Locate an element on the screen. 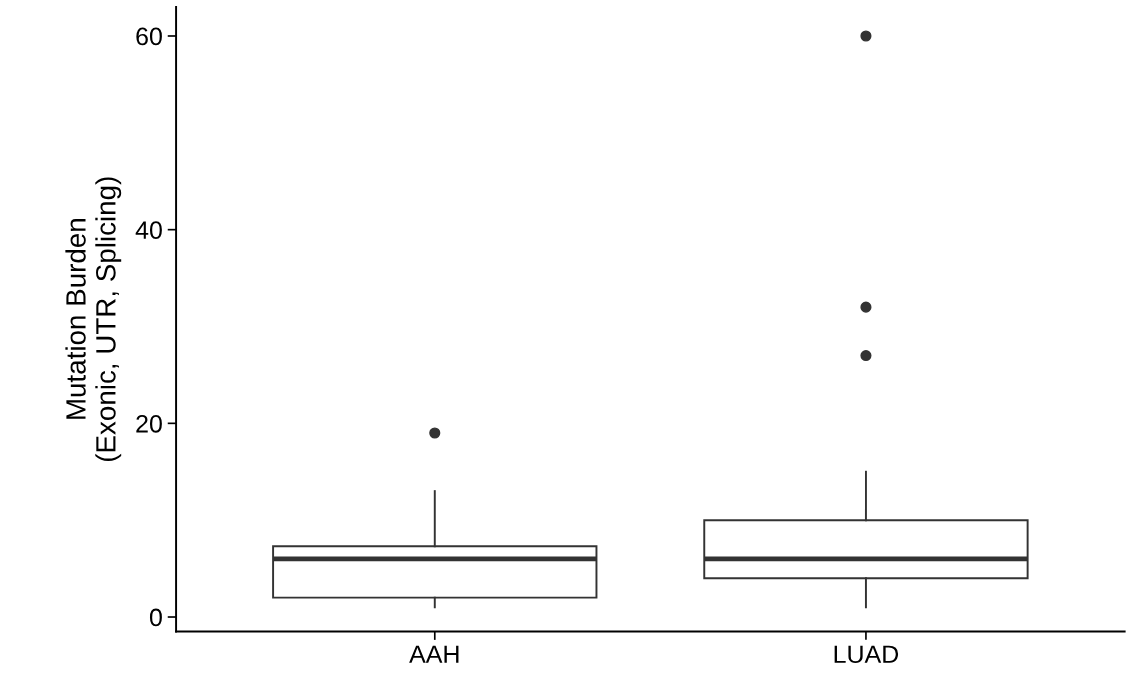  x-tick-label: LUAD is located at coordinates (866, 654).